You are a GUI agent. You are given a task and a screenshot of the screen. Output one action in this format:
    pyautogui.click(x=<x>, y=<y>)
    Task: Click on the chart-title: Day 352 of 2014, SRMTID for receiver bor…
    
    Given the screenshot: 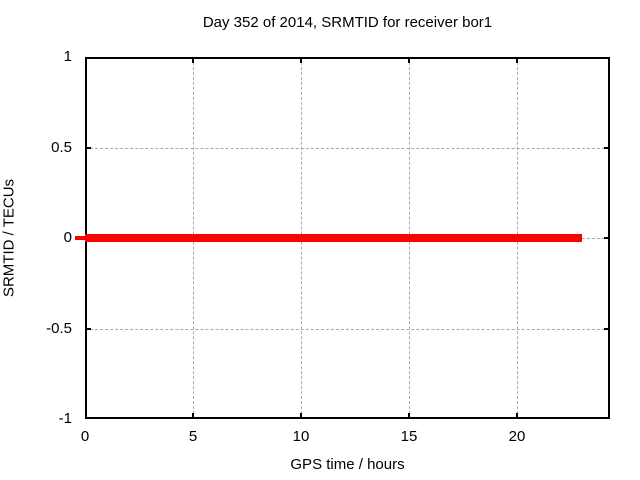 What is the action you would take?
    pyautogui.click(x=347, y=22)
    